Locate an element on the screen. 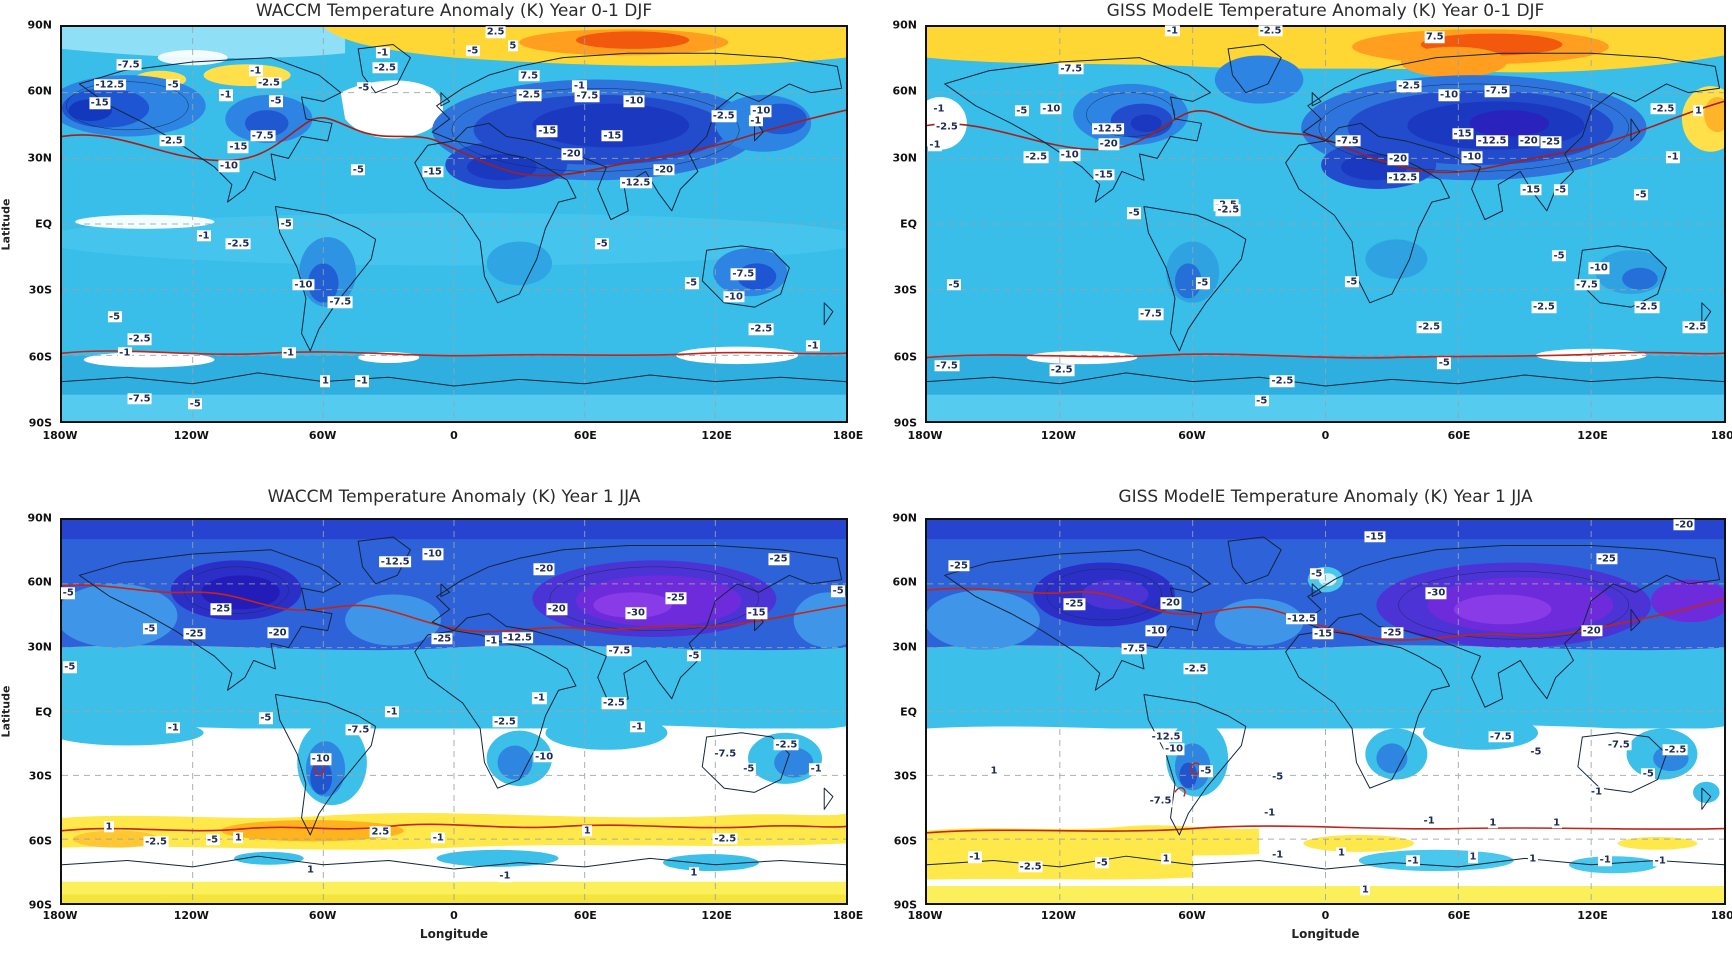 The width and height of the screenshot is (1732, 962). x-tick-label: 180W is located at coordinates (925, 915).